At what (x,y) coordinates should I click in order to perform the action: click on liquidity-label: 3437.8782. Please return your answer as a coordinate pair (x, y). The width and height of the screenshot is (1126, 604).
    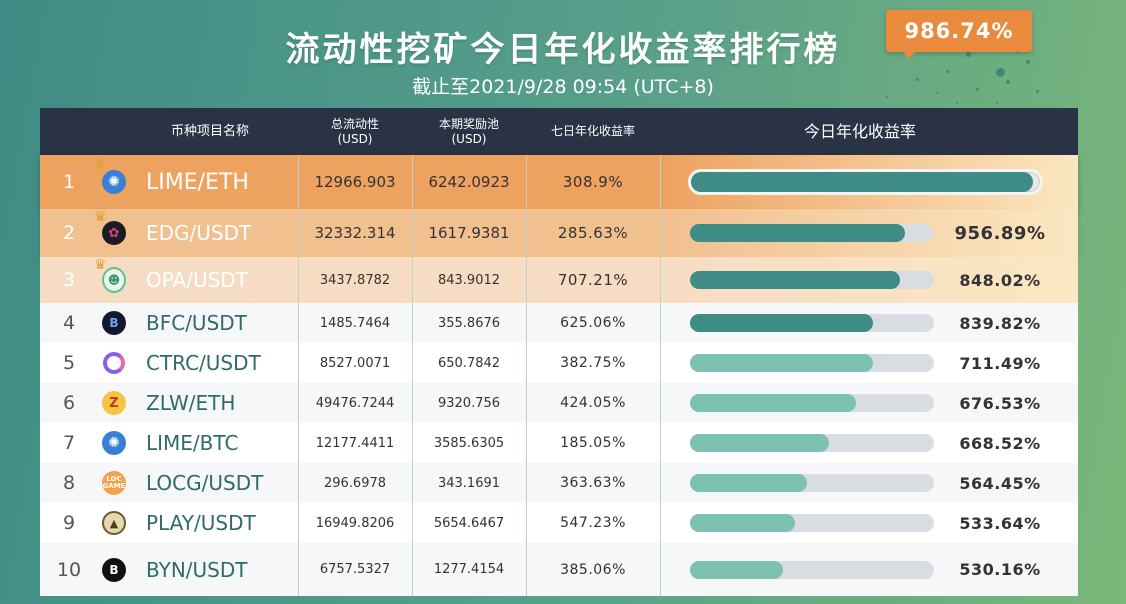
    Looking at the image, I should click on (355, 280).